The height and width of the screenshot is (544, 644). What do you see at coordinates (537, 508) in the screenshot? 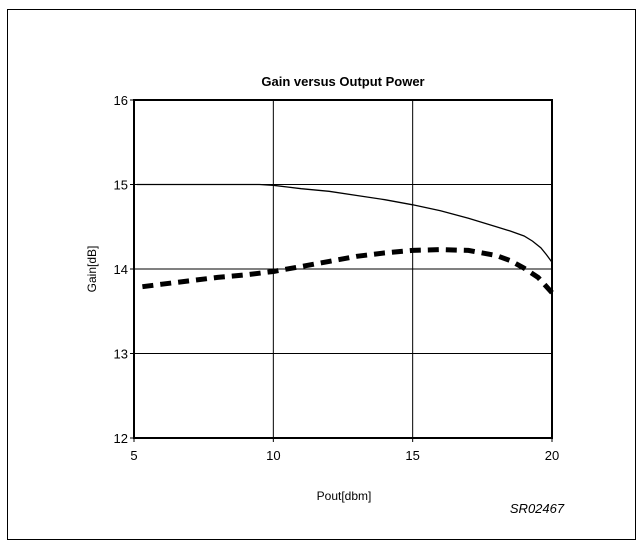
I see `figure-code: SR02467` at bounding box center [537, 508].